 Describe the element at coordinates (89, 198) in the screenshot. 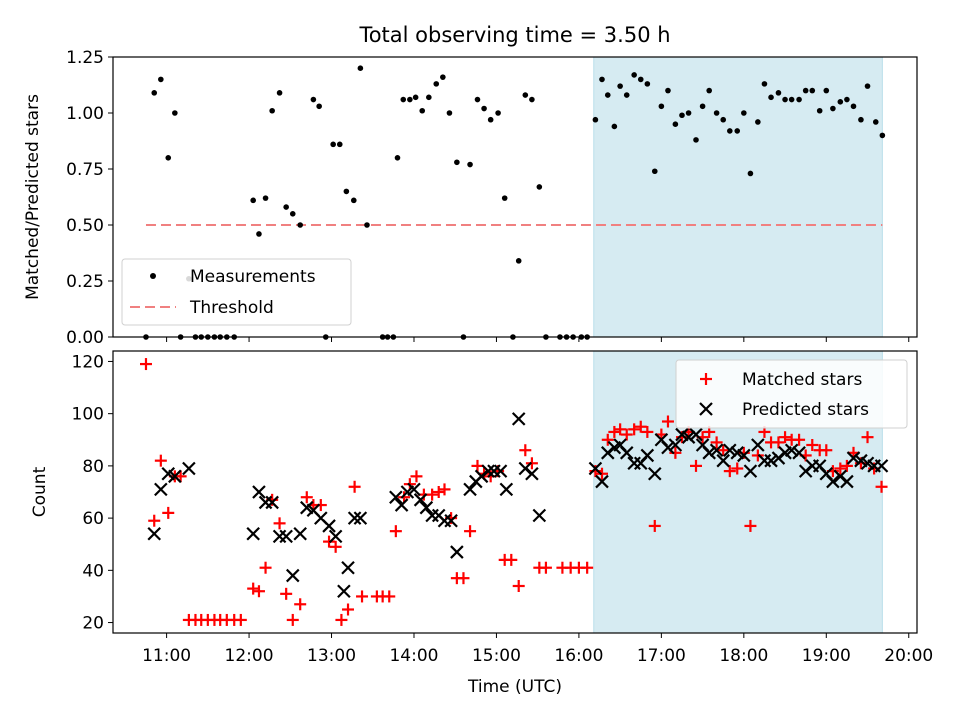

I see `top-y-axis: 0.00 0.25 0.50 0.75 1.00 1.25` at that location.